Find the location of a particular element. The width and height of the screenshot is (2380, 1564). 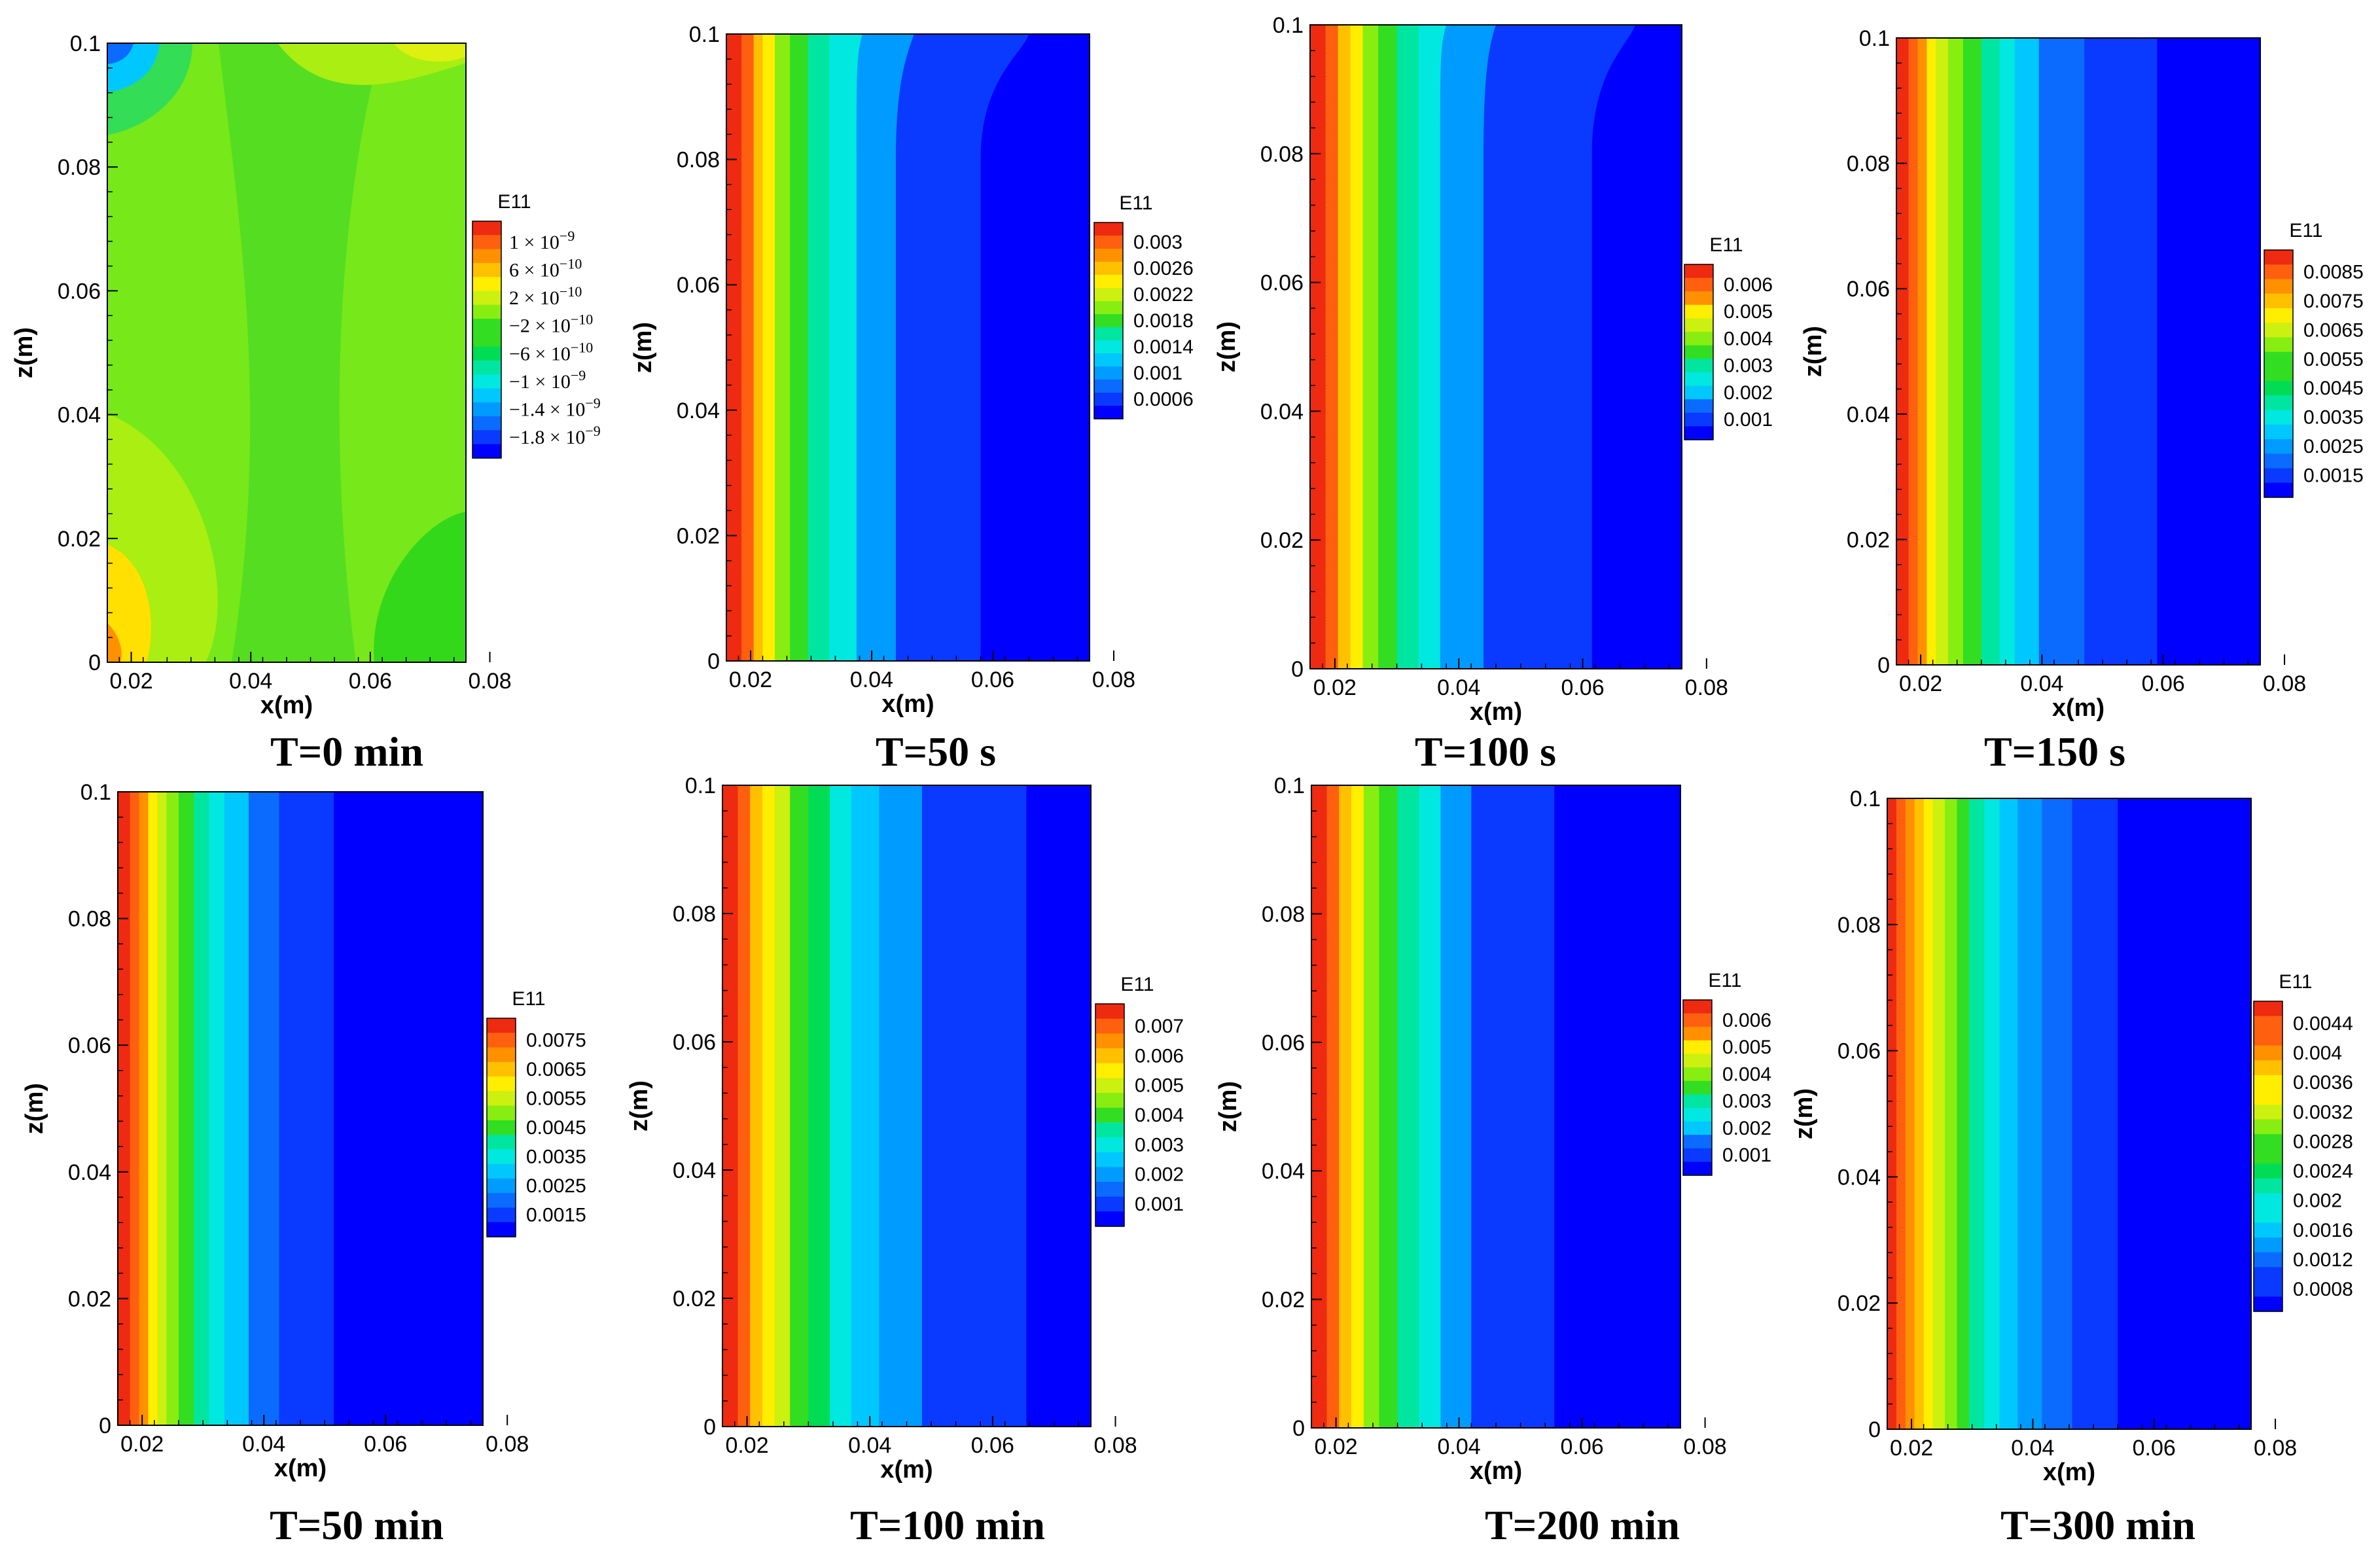

x-tick-label: 0.04 is located at coordinates (871, 679).